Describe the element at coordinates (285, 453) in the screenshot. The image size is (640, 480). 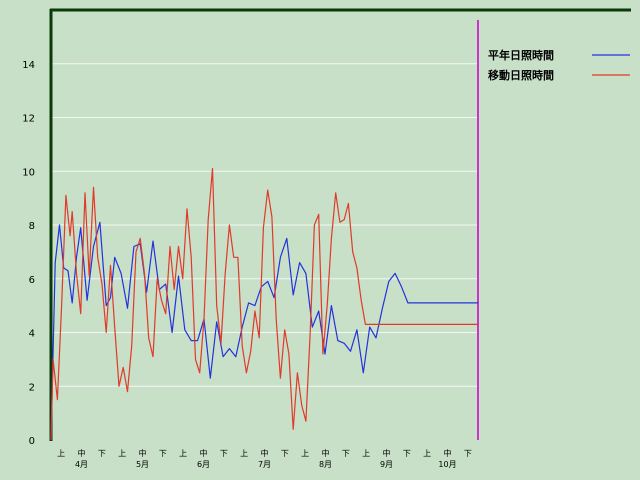
I see `x-dekad-label-3-2: 下` at that location.